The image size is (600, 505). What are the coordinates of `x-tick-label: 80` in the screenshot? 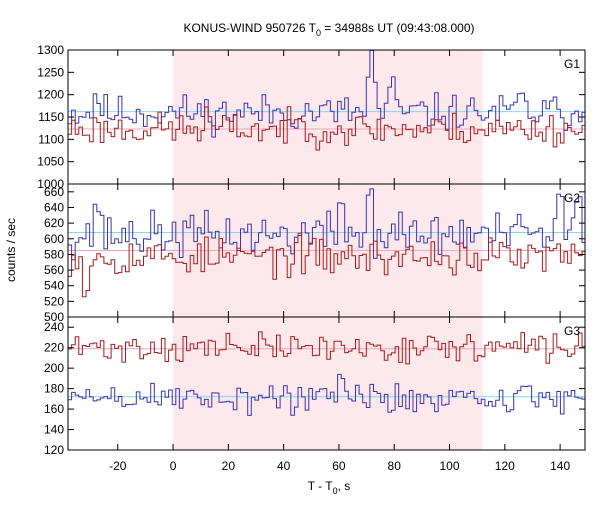 It's located at (395, 466).